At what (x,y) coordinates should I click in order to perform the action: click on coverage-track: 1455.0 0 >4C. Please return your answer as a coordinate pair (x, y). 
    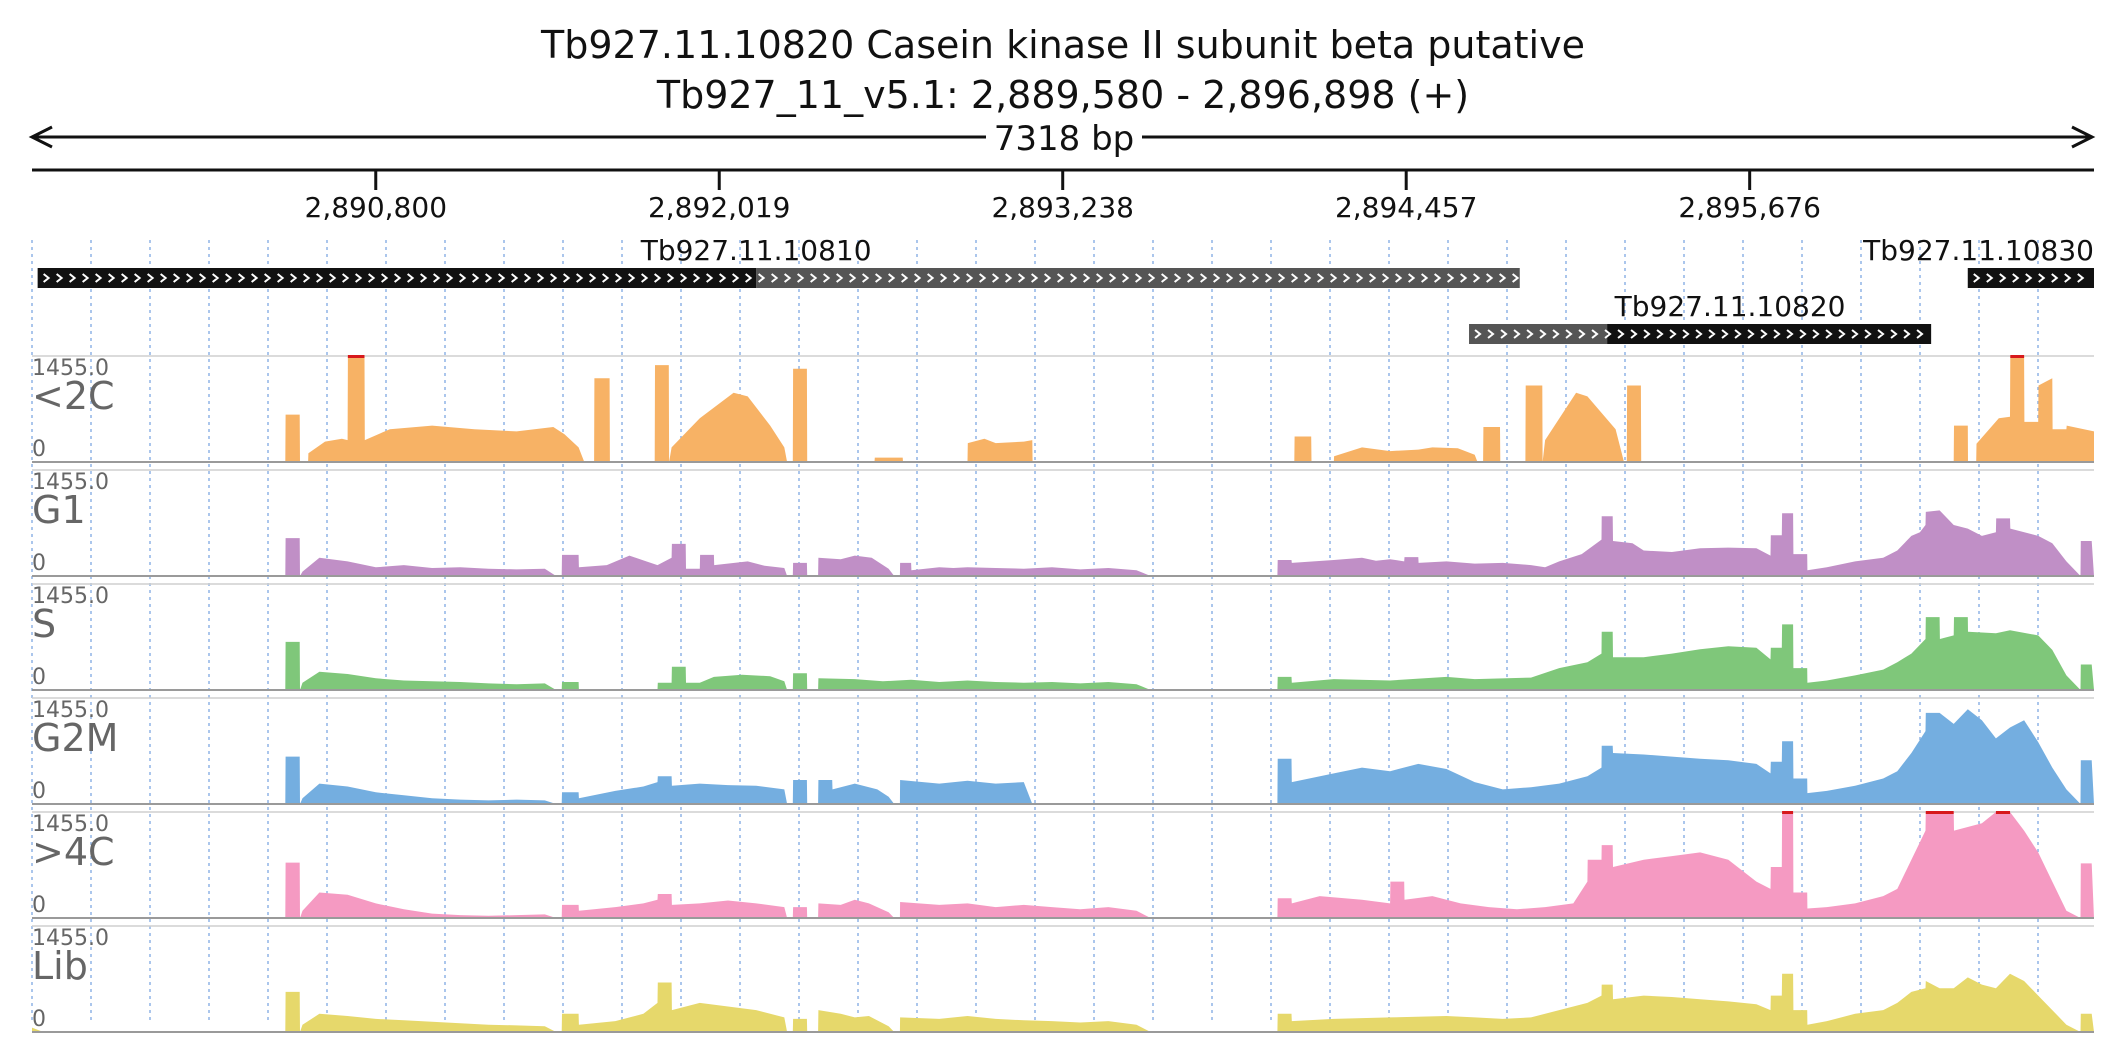
    Looking at the image, I should click on (1063, 865).